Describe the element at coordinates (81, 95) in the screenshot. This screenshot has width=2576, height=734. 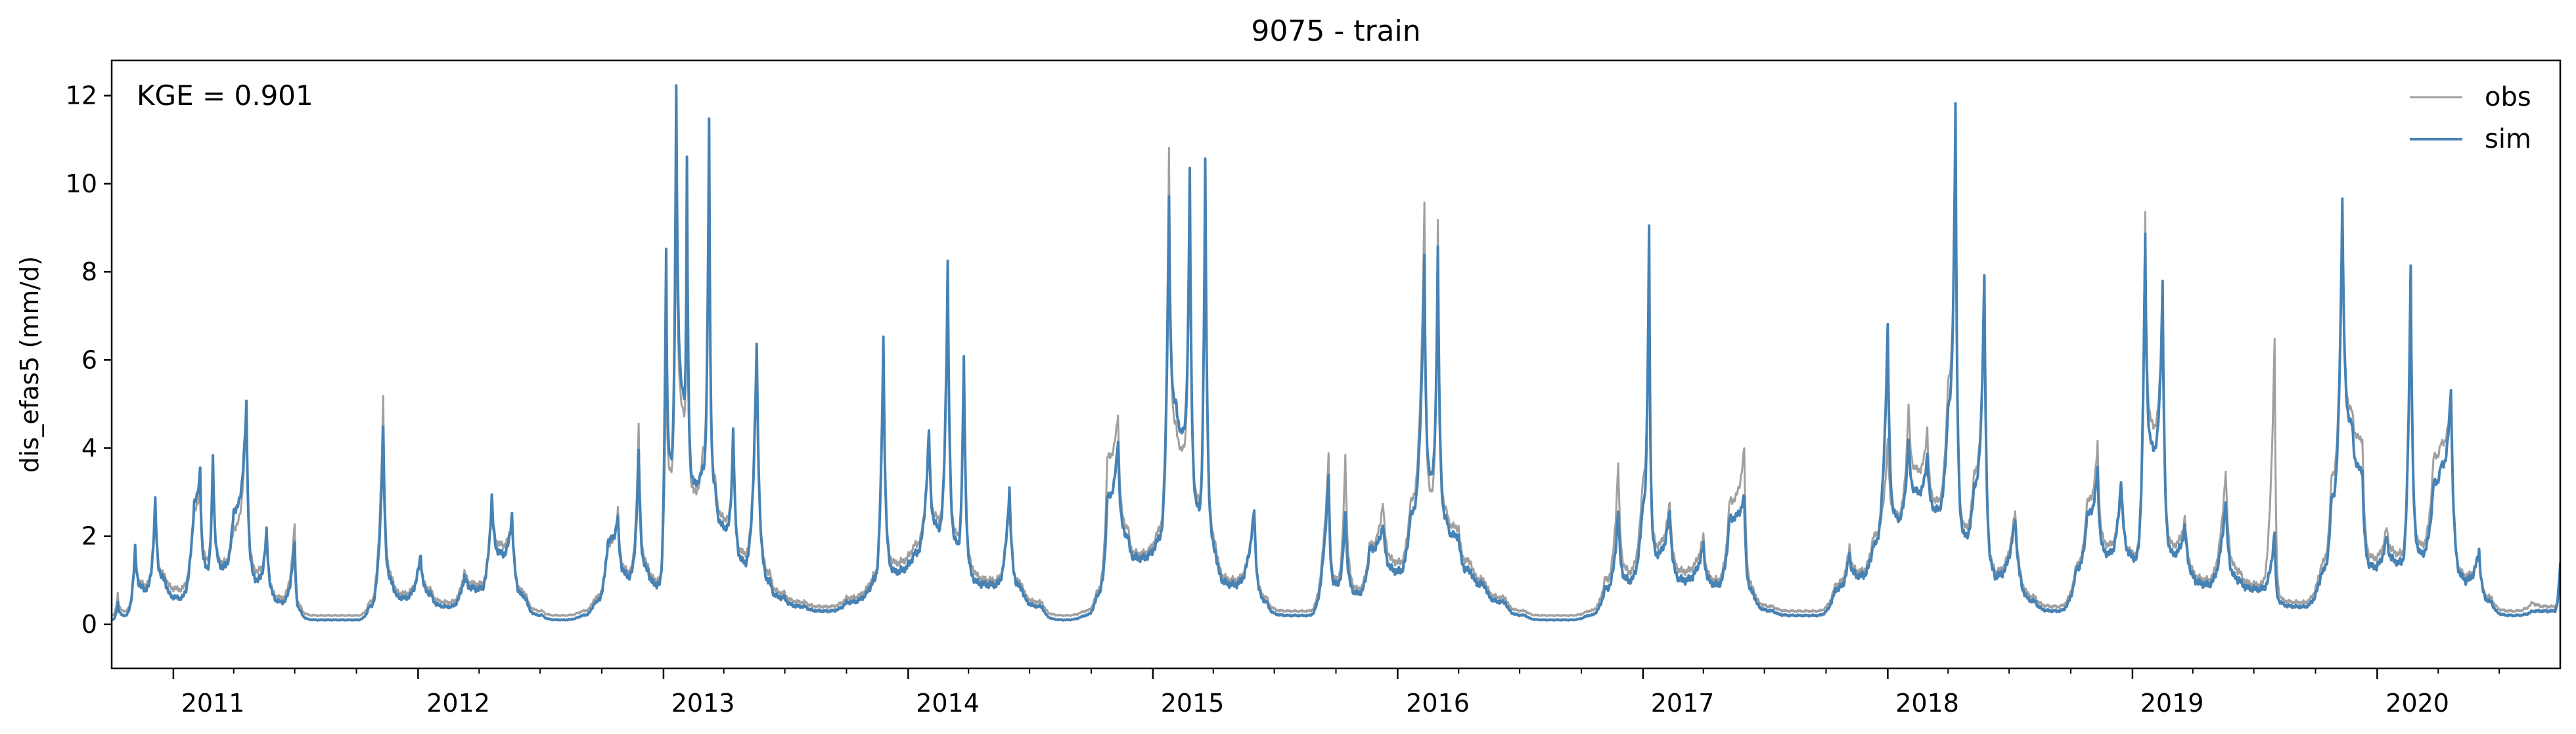
I see `y-tick-label: 12` at that location.